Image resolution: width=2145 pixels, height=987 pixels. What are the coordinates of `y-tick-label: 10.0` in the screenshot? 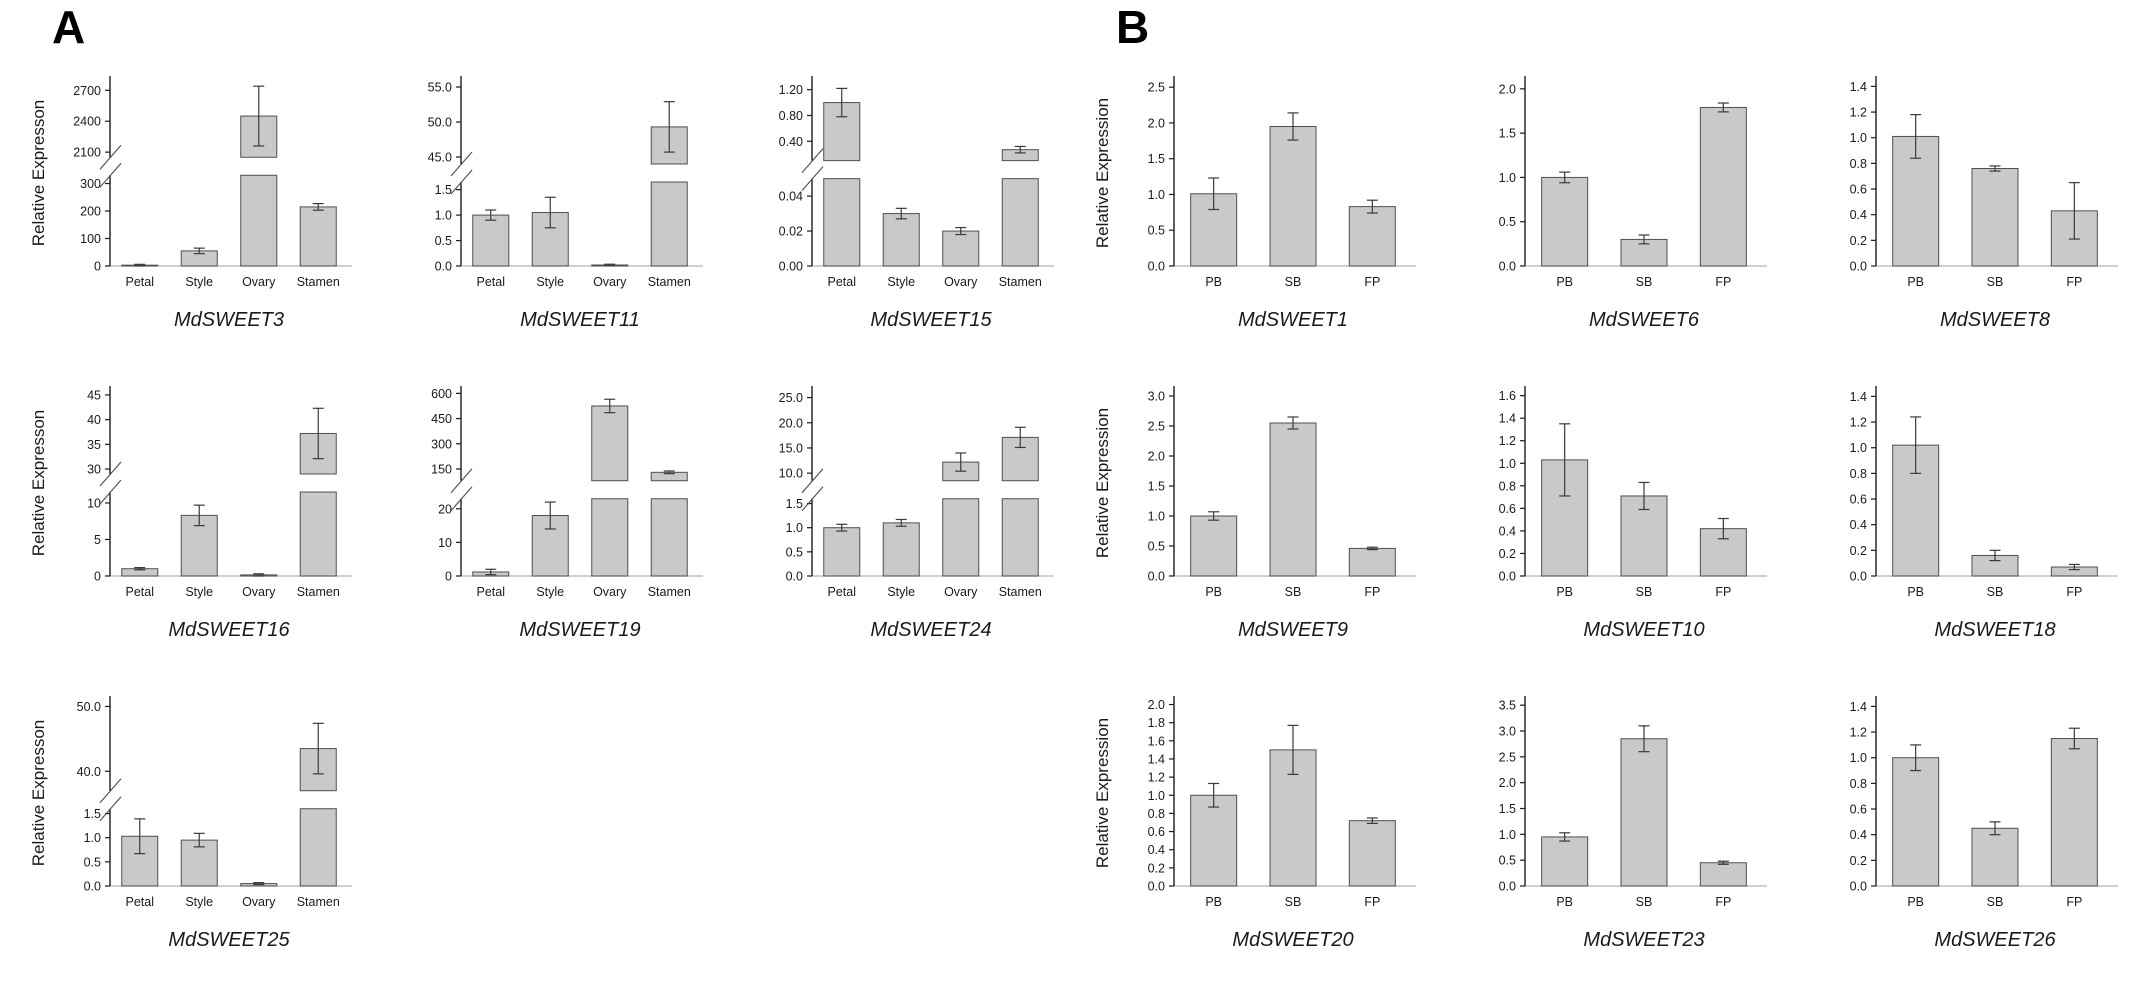 It's located at (791, 474).